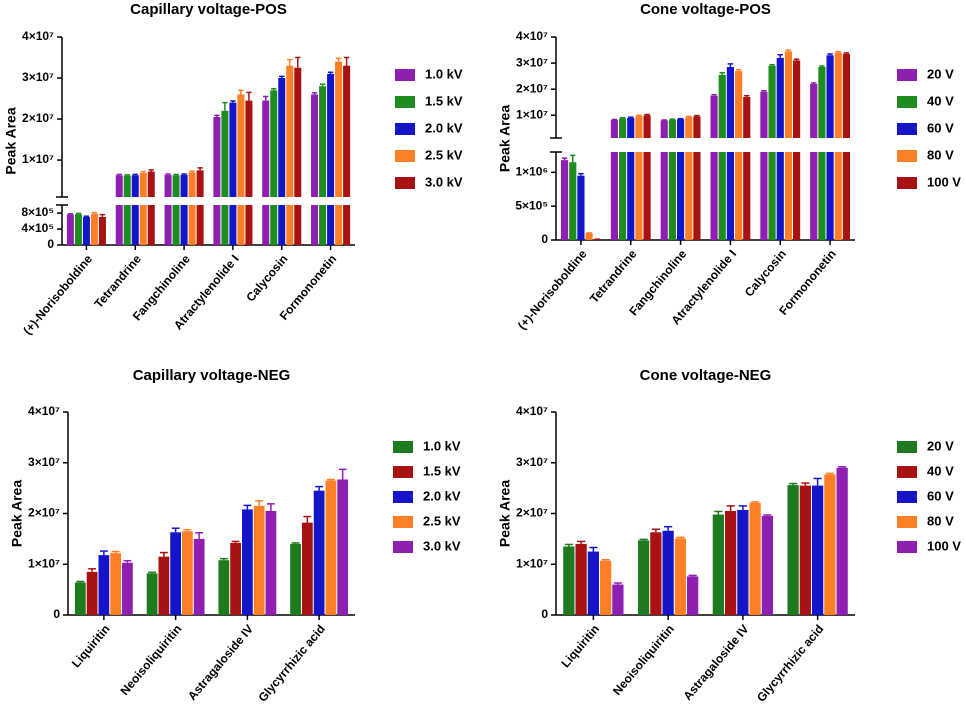 The image size is (966, 707). Describe the element at coordinates (552, 290) in the screenshot. I see `x-tick-label: (+)-Norisoboldine` at that location.